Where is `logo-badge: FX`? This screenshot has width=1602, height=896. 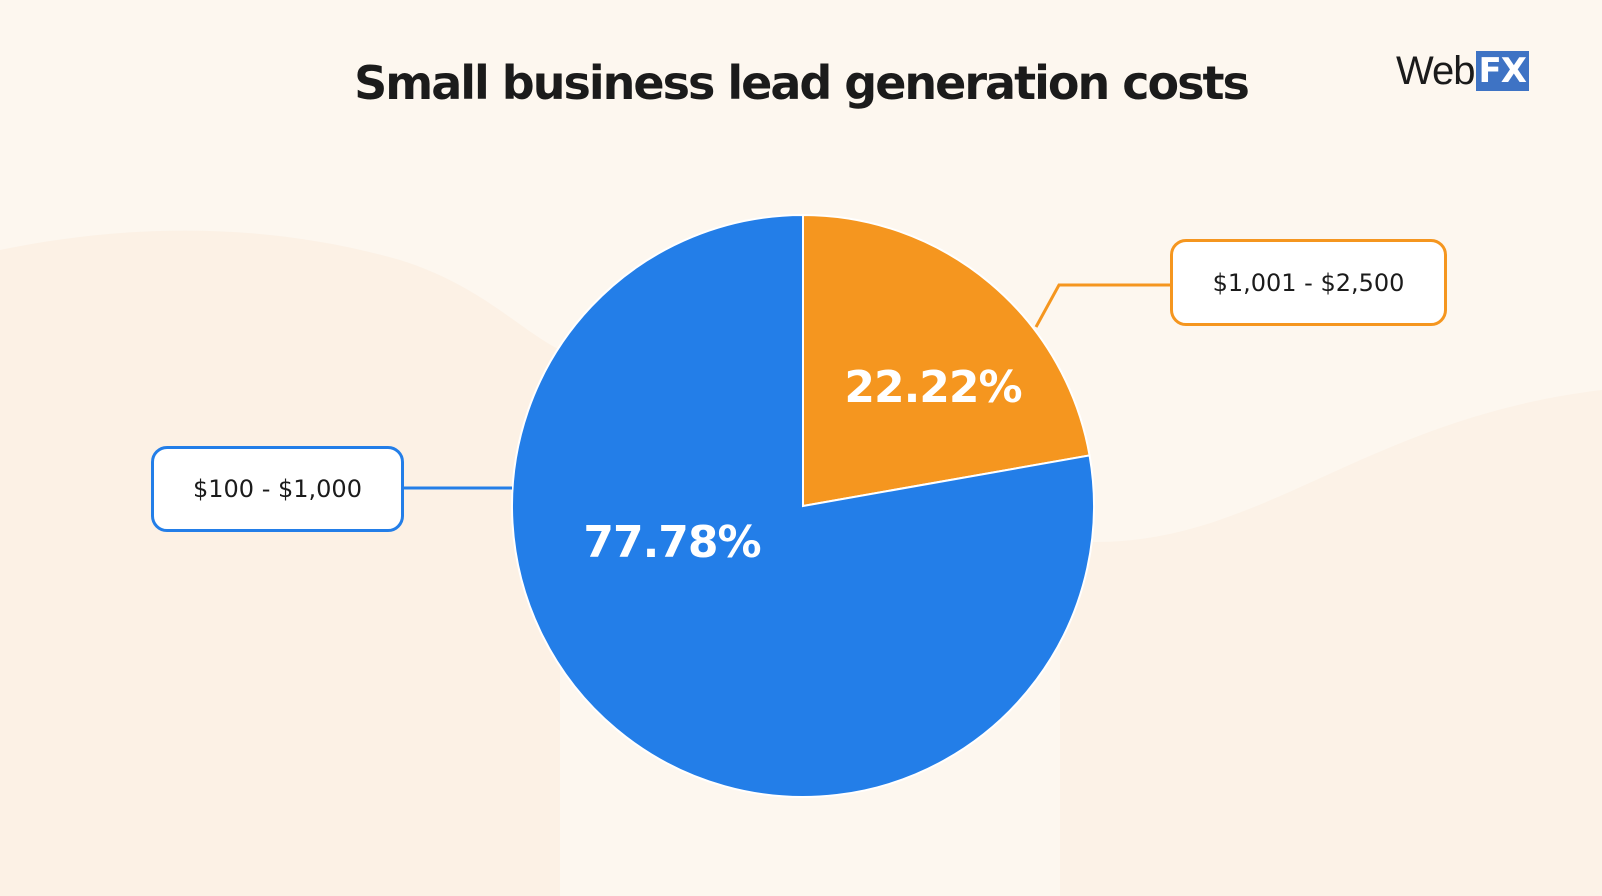
logo-badge: FX is located at coordinates (1502, 71).